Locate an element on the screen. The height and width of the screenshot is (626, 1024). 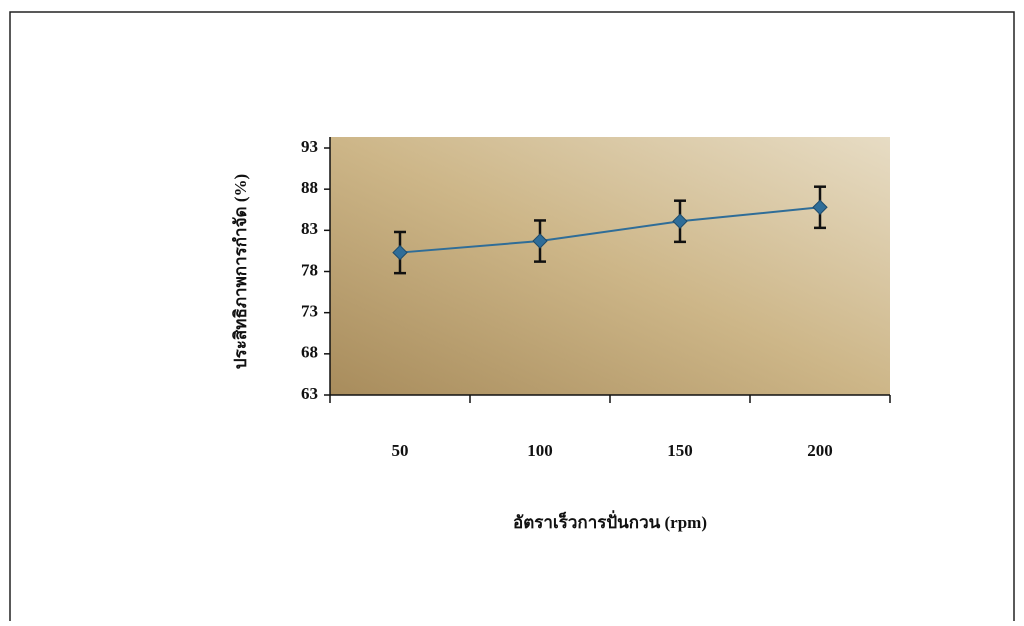
y-tick-label: 73 is located at coordinates (309, 311).